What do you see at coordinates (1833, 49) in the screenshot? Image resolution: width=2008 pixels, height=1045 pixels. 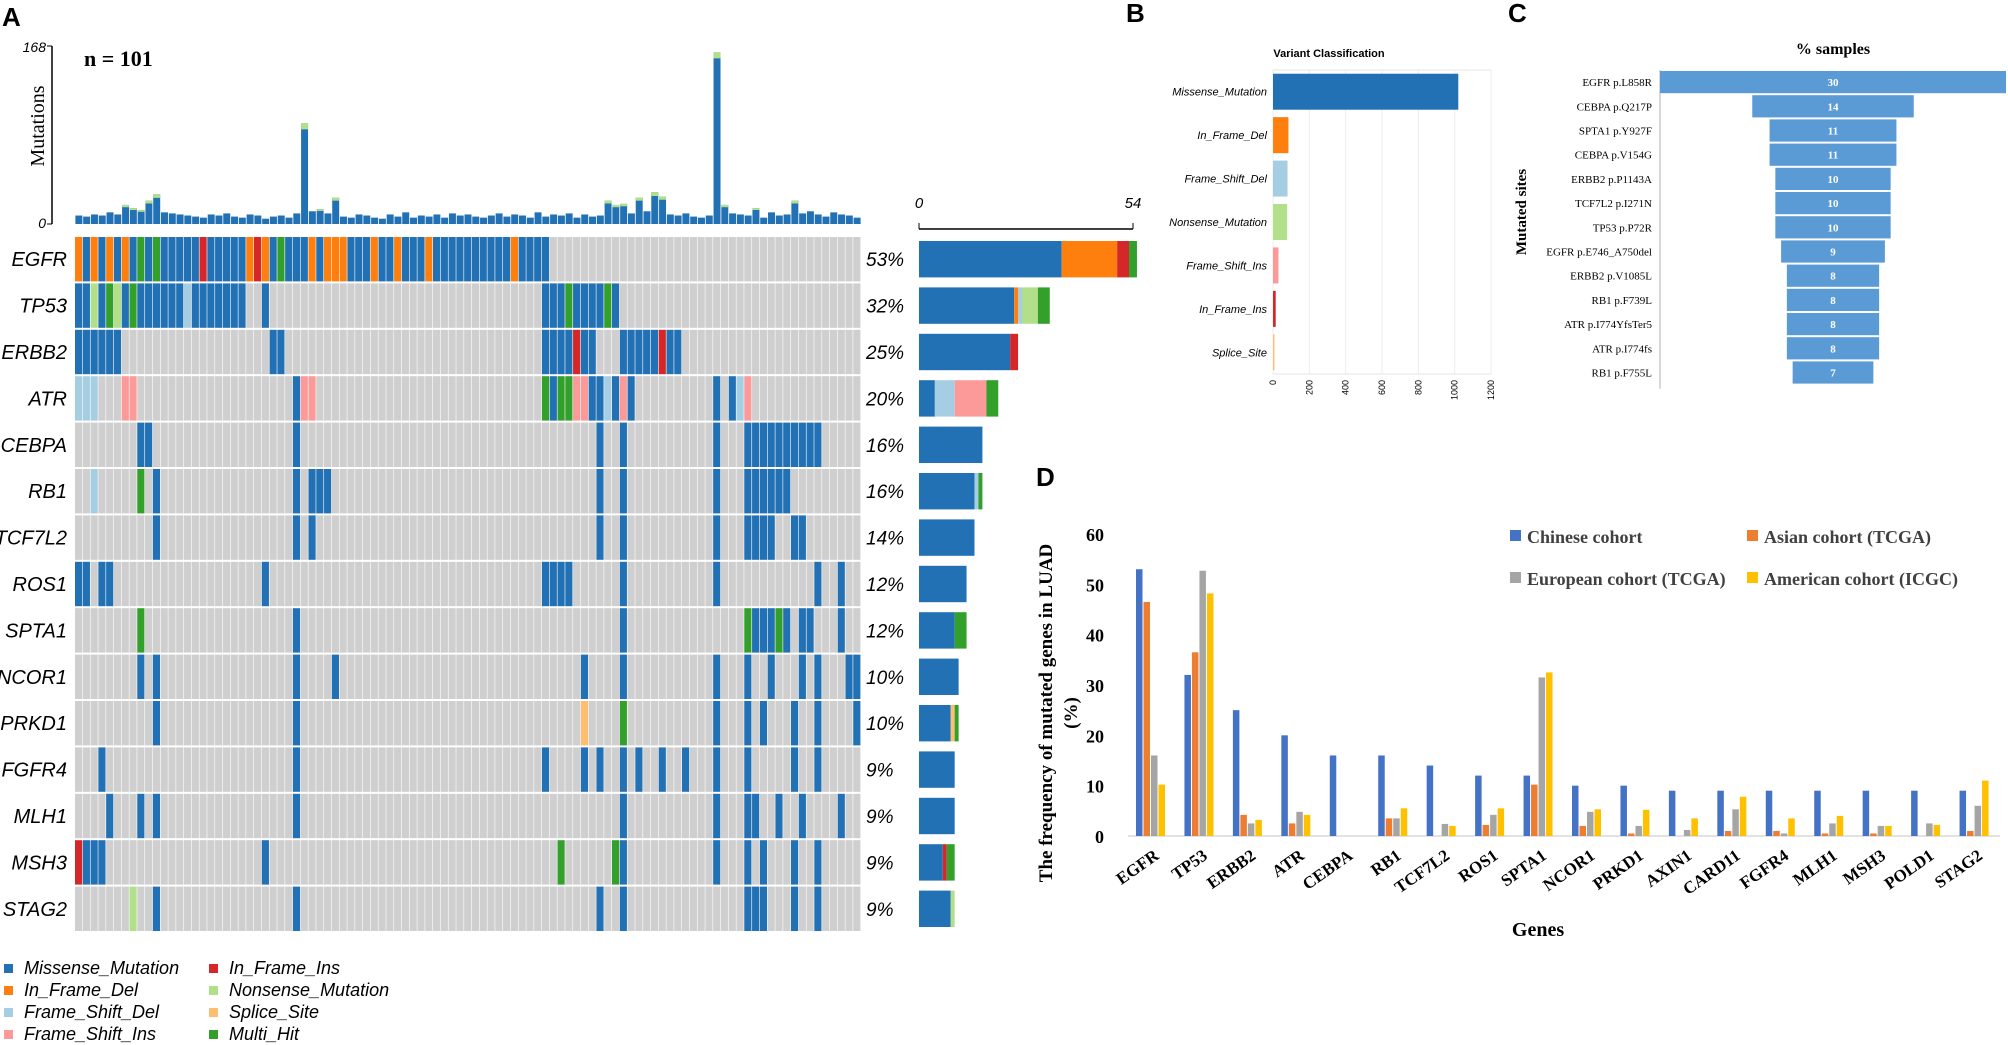 I see `sites-title: % samples` at bounding box center [1833, 49].